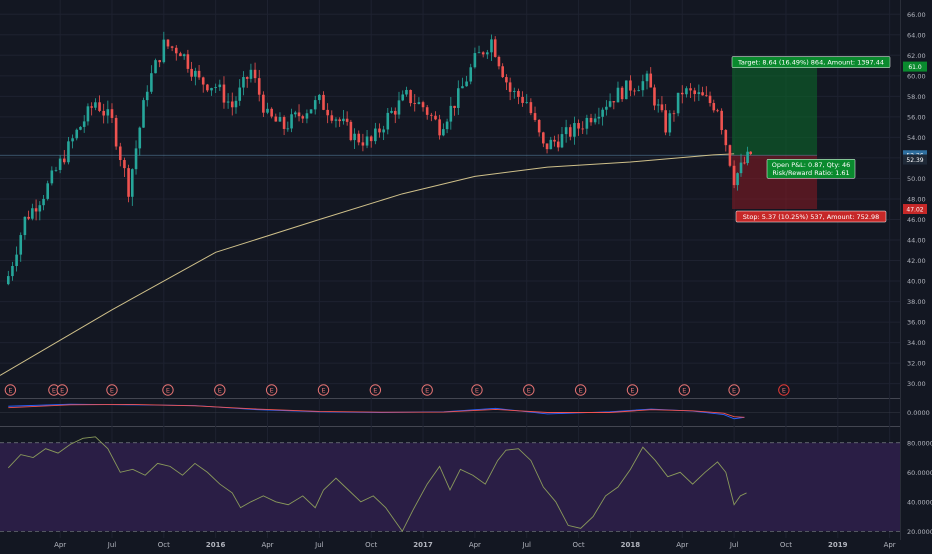 This screenshot has height=554, width=932. I want to click on macd-tick-label: 0.0000, so click(918, 413).